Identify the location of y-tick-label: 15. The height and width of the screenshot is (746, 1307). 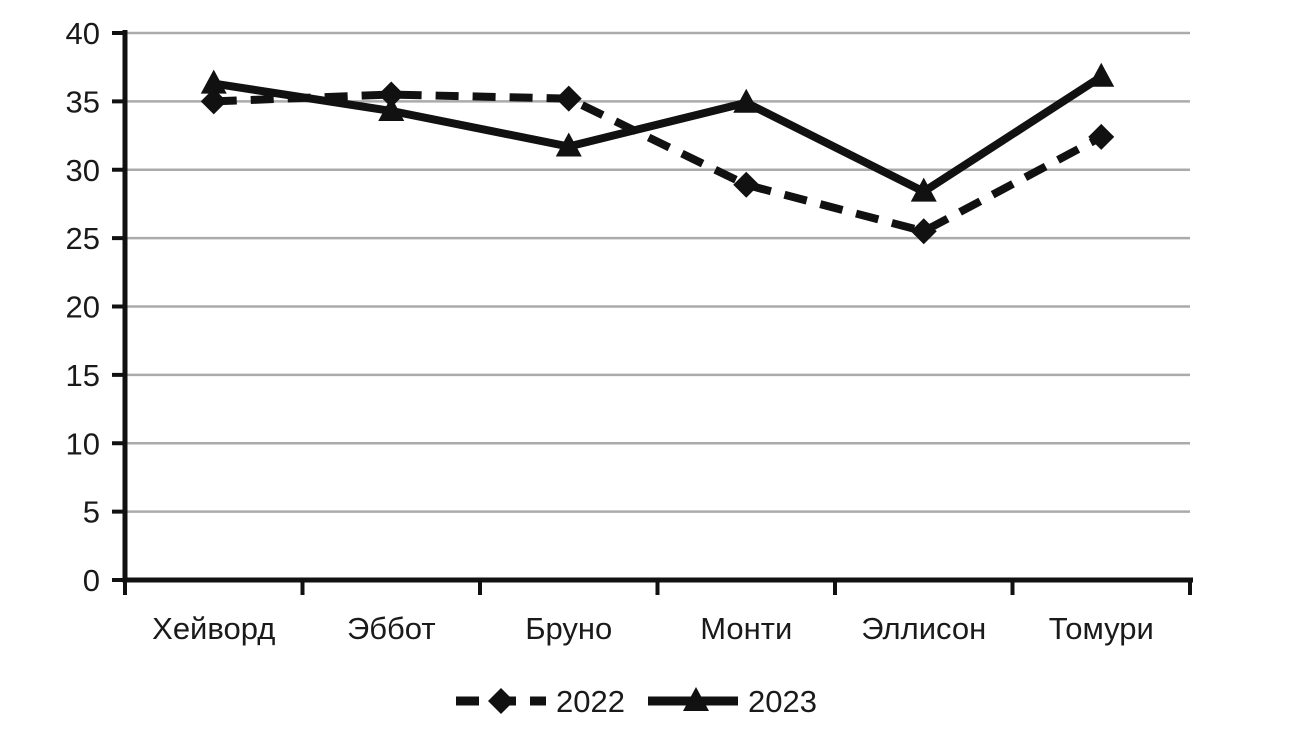
(83, 375).